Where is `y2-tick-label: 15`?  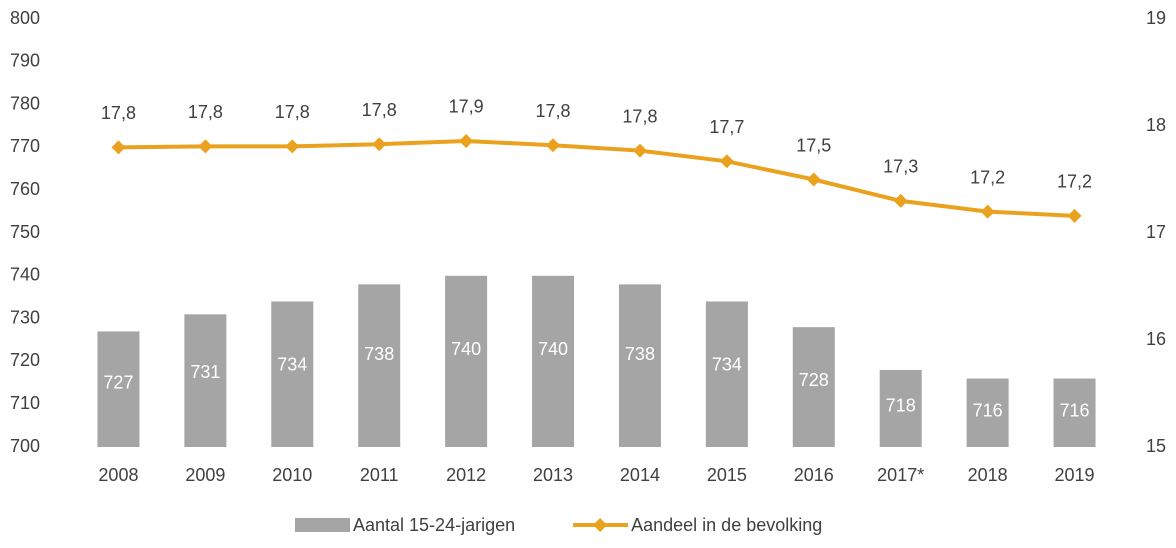 y2-tick-label: 15 is located at coordinates (1156, 446).